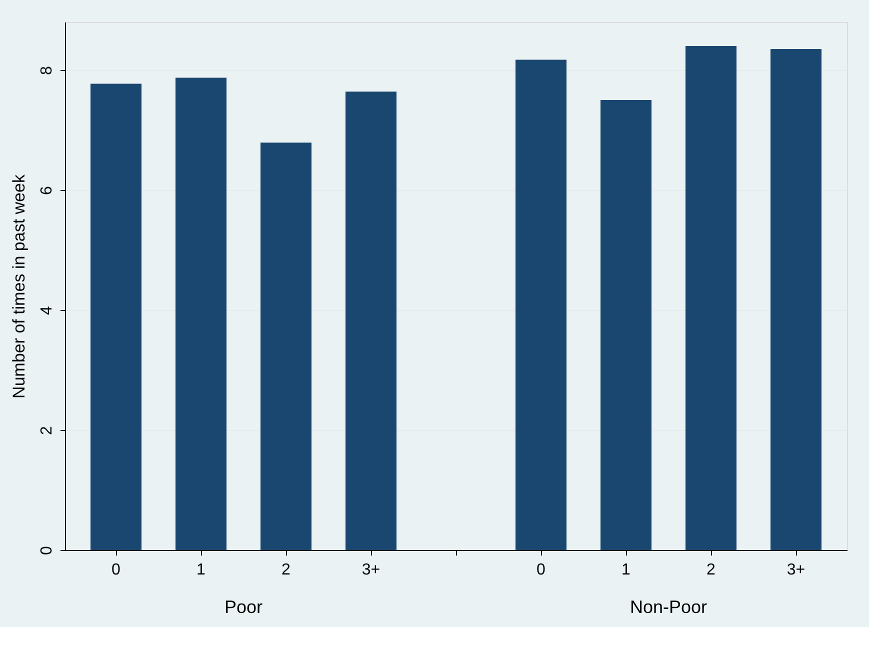  I want to click on y-tick-label: 8, so click(47, 70).